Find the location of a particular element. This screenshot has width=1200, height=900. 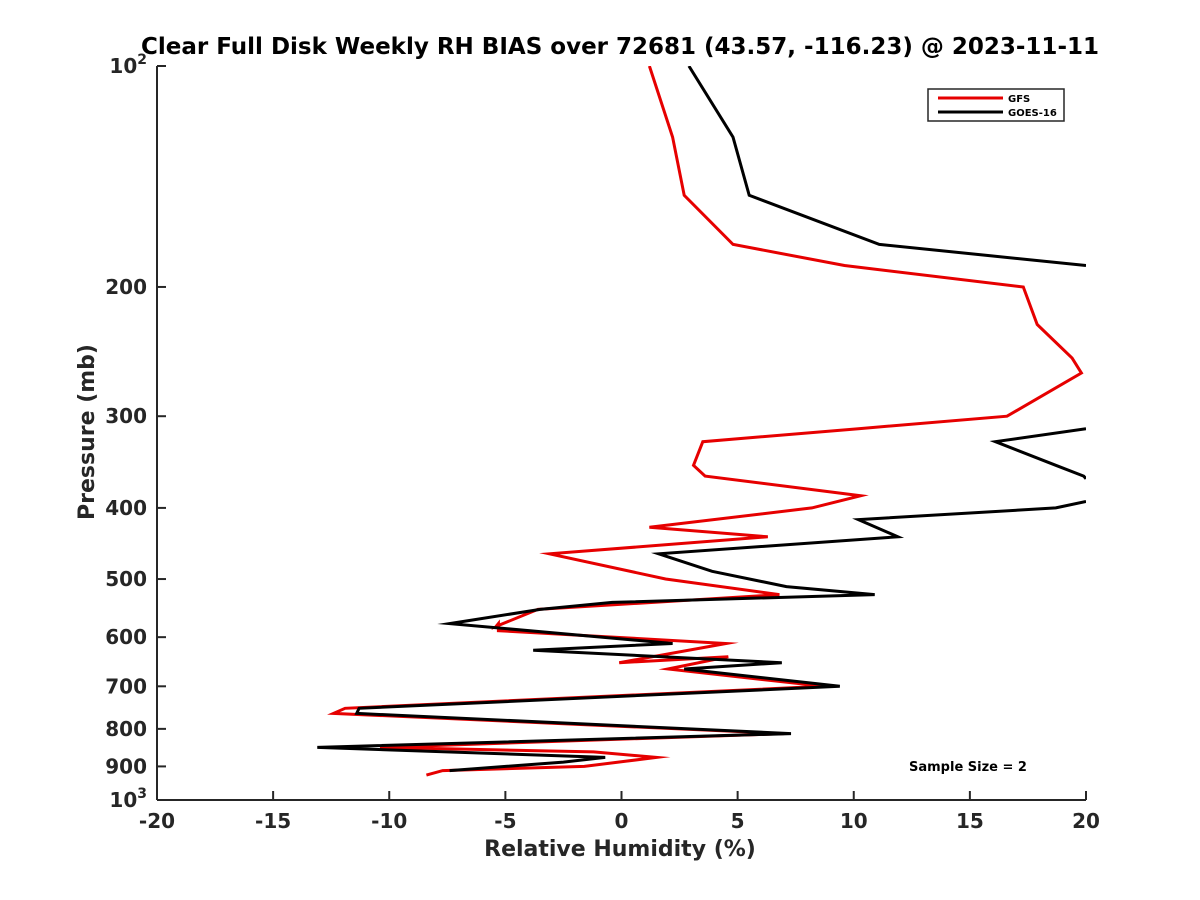

x-tick-label: 15 is located at coordinates (970, 821).